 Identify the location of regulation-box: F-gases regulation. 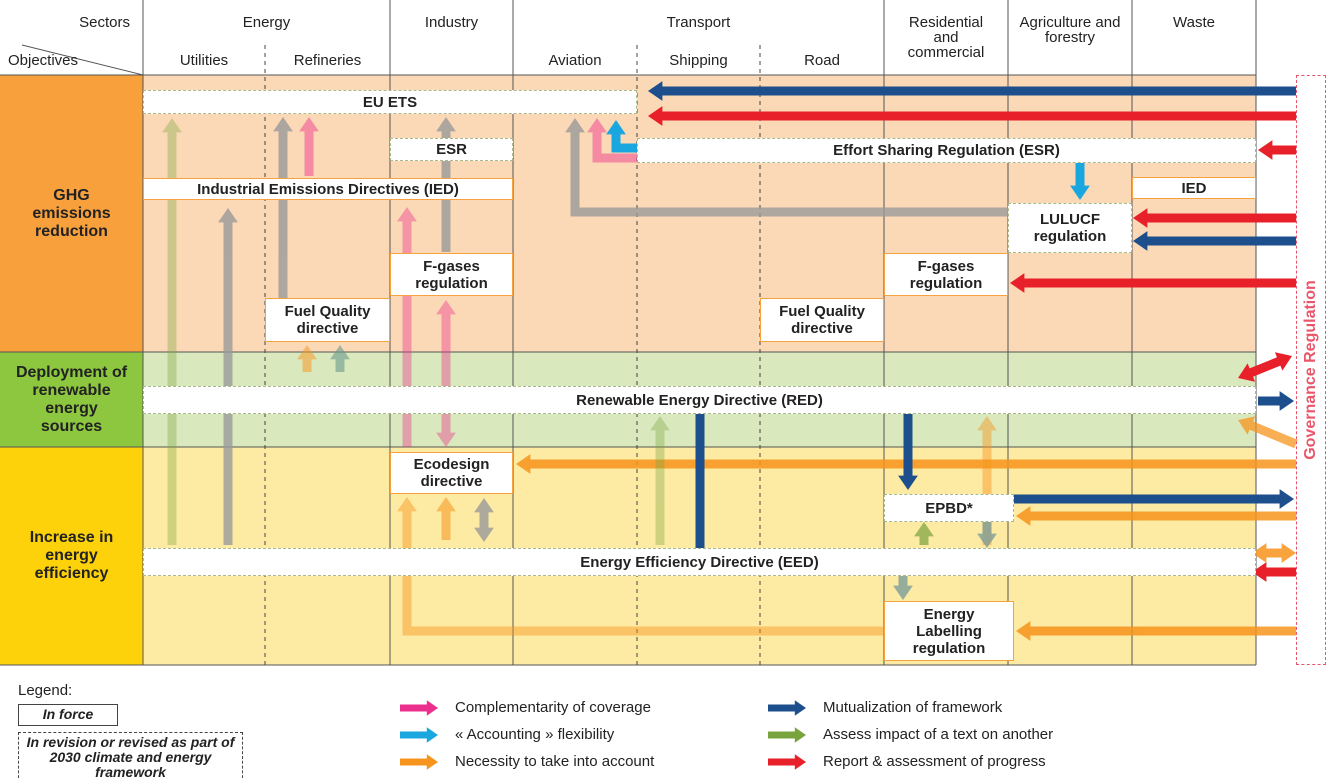
(946, 274).